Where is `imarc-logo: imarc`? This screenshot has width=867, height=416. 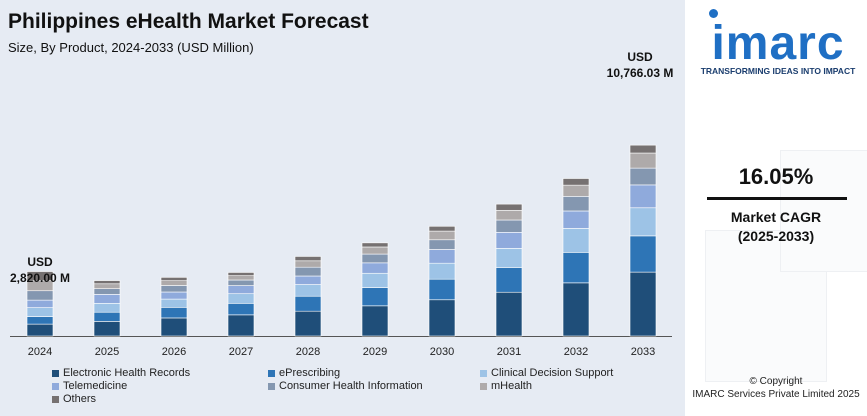 imarc-logo: imarc is located at coordinates (778, 43).